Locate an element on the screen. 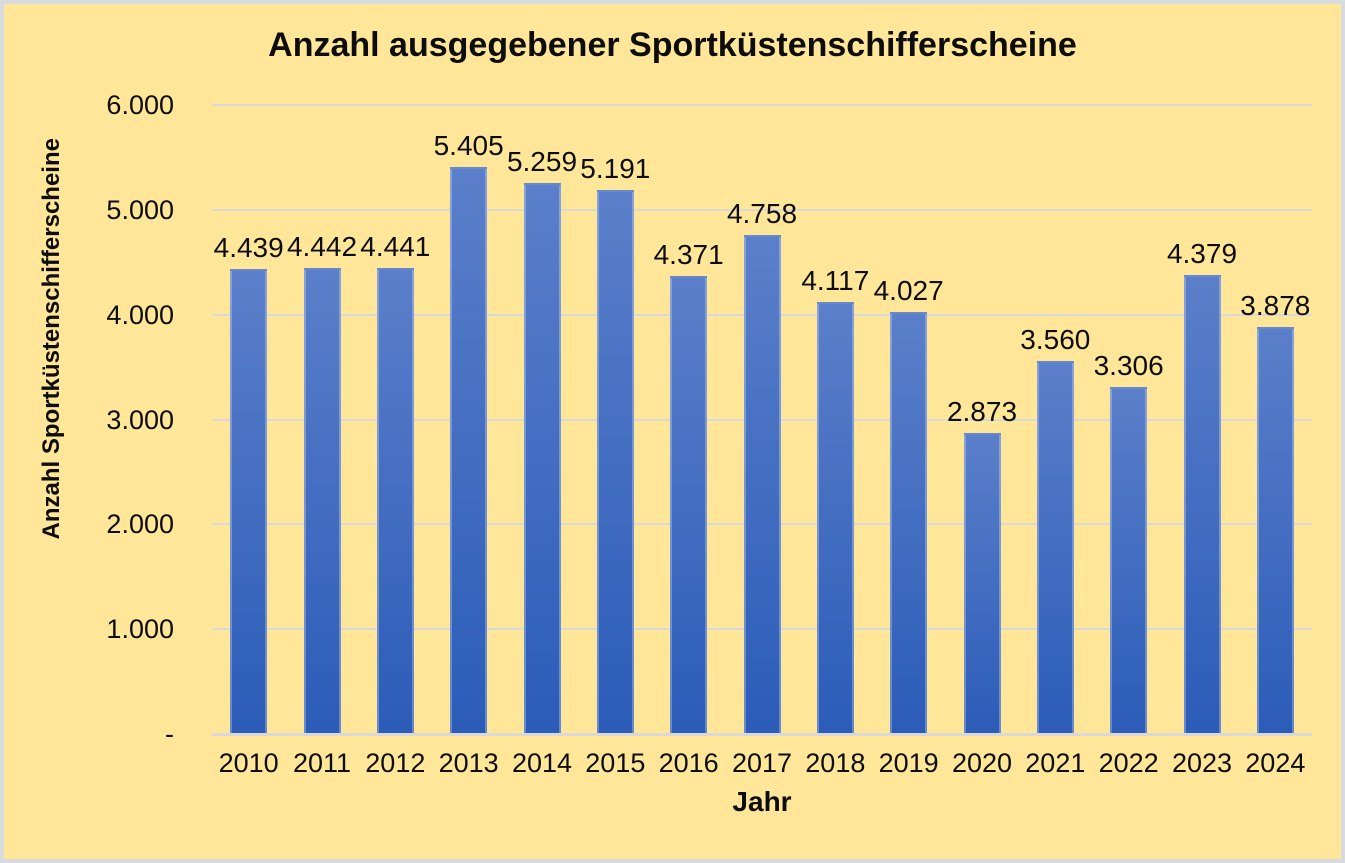 The image size is (1345, 863). value-label-2011: 4.442 is located at coordinates (322, 247).